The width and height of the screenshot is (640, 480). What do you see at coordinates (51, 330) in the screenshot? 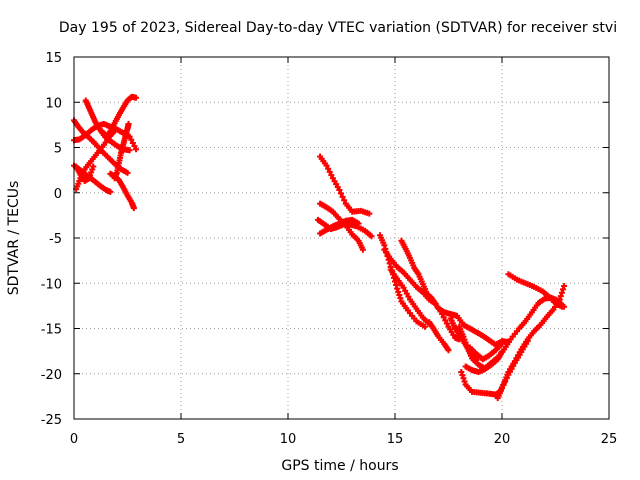
I see `y-tick-label: -15` at bounding box center [51, 330].